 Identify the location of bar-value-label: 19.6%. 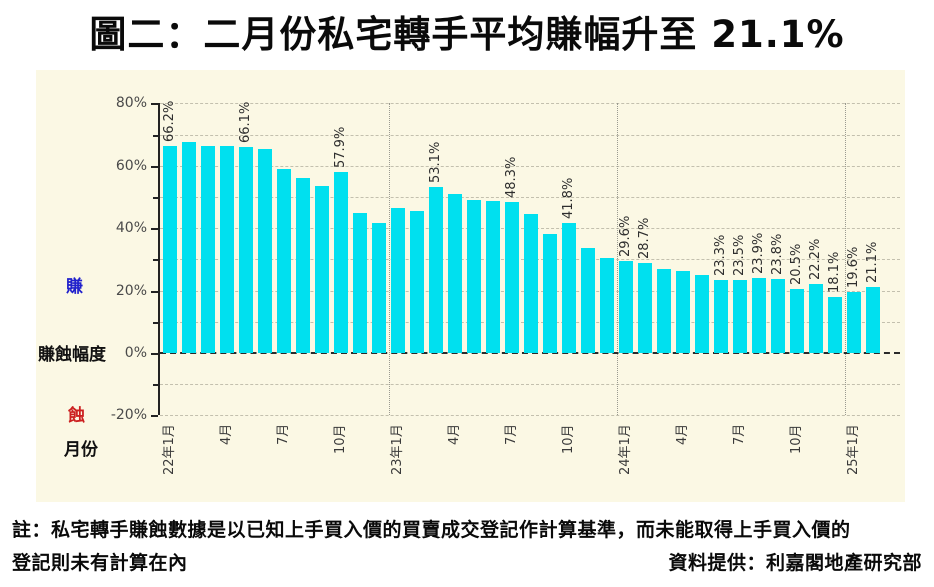
(853, 267).